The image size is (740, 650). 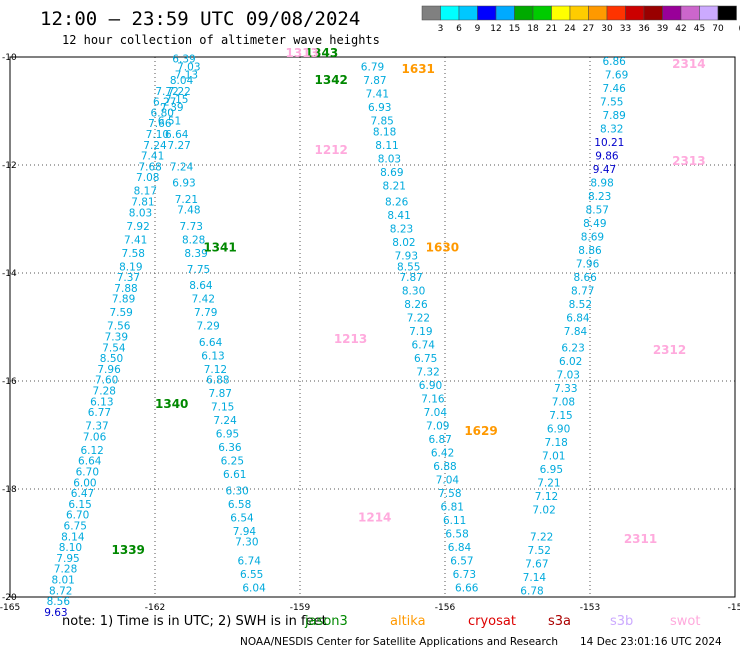 I want to click on swh-value-label: 7.55, so click(x=611, y=103).